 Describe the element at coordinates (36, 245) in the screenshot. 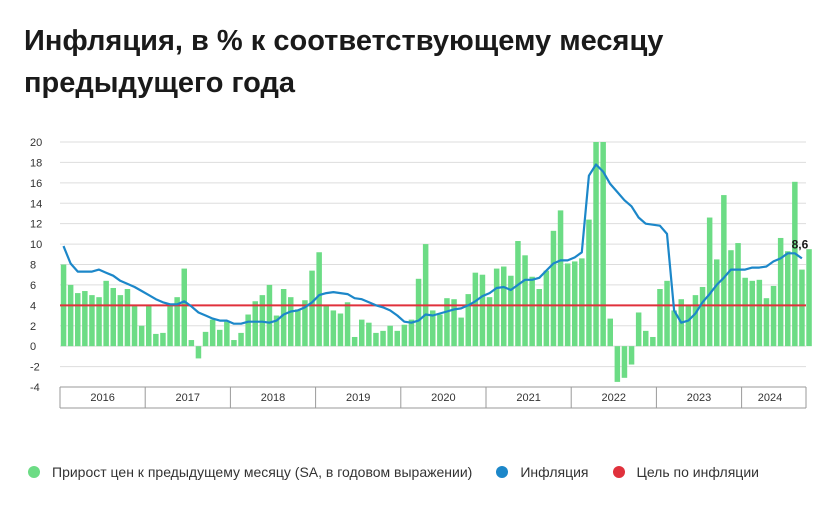

I see `y-tick-label: 10` at that location.